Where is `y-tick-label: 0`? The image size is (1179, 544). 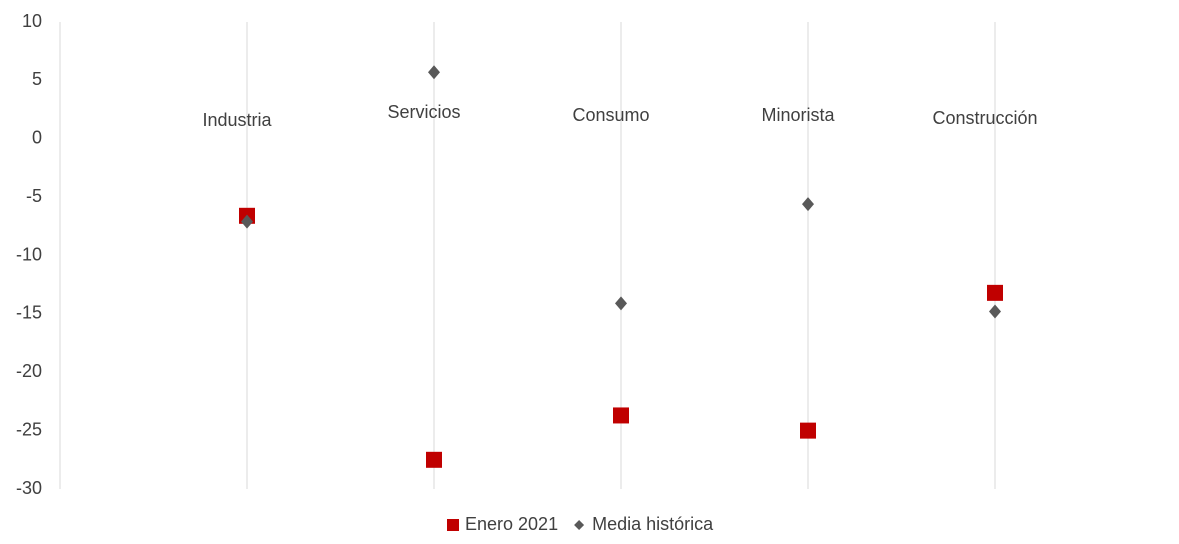 y-tick-label: 0 is located at coordinates (37, 138).